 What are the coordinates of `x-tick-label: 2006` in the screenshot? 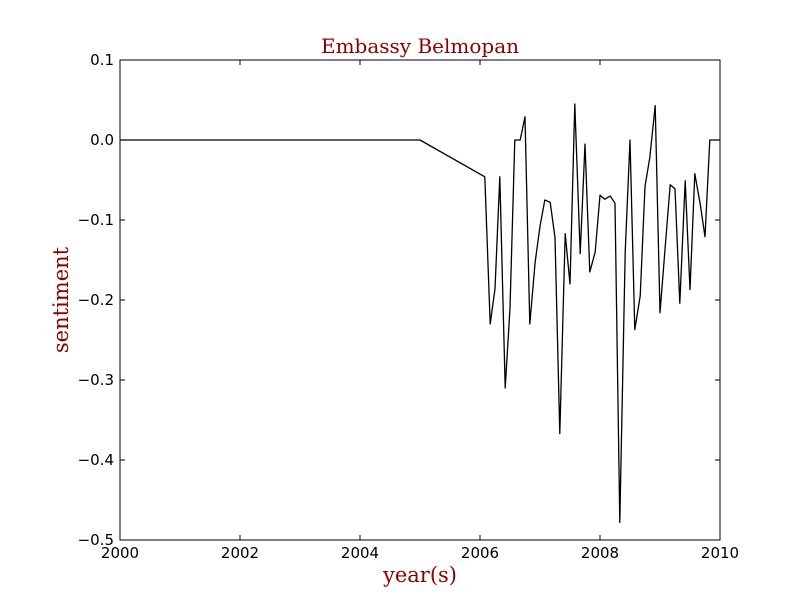 It's located at (480, 553).